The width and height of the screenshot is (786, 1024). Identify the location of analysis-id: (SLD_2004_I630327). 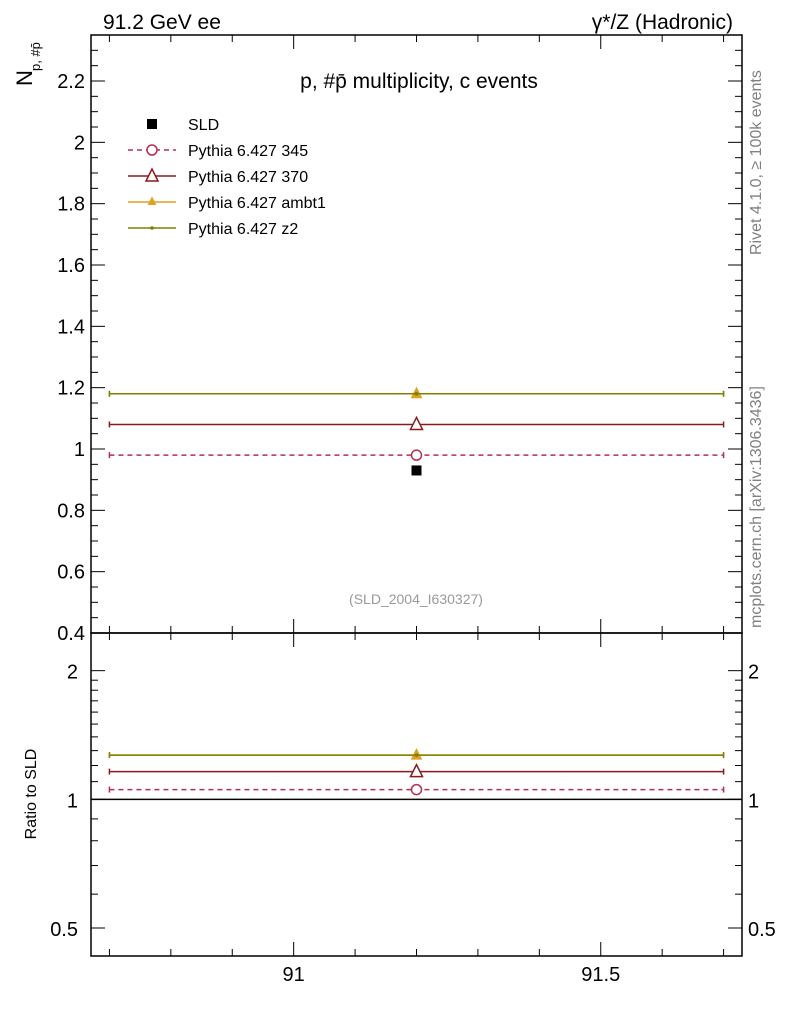
(416, 599).